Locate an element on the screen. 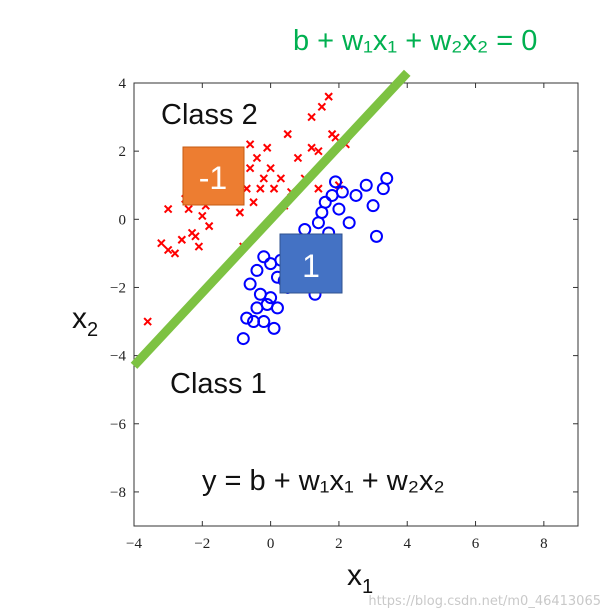 The height and width of the screenshot is (613, 609). y-tick-label: −6 is located at coordinates (118, 425).